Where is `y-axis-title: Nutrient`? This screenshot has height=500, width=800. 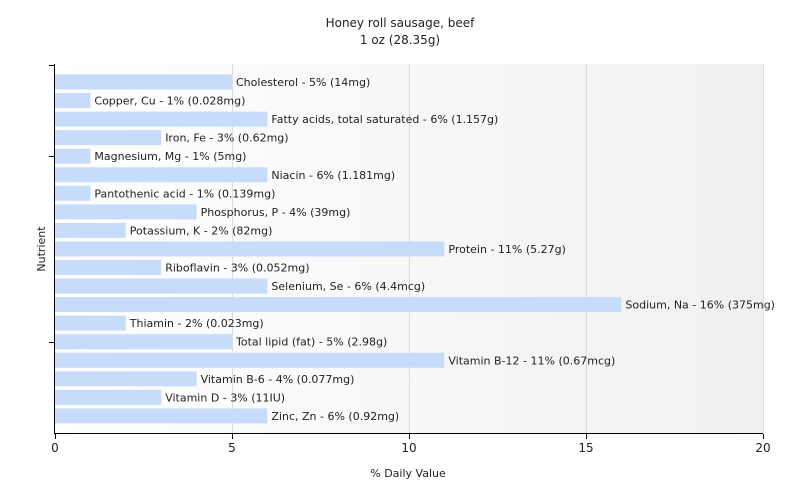
y-axis-title: Nutrient is located at coordinates (41, 249).